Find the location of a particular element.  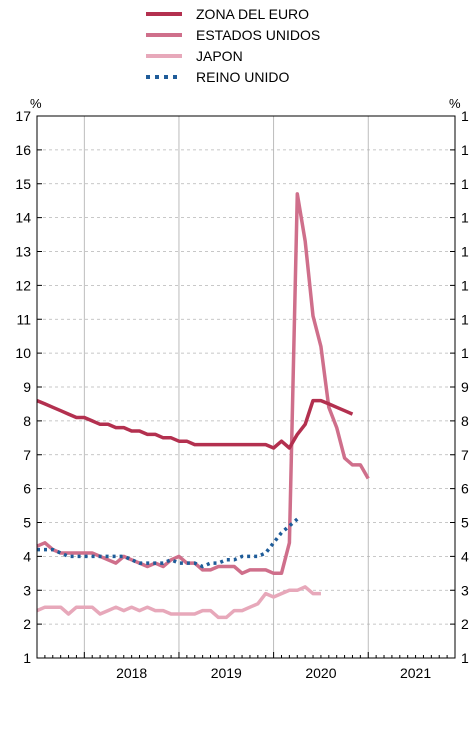

y-tick-label-left: 3 is located at coordinates (27, 590).